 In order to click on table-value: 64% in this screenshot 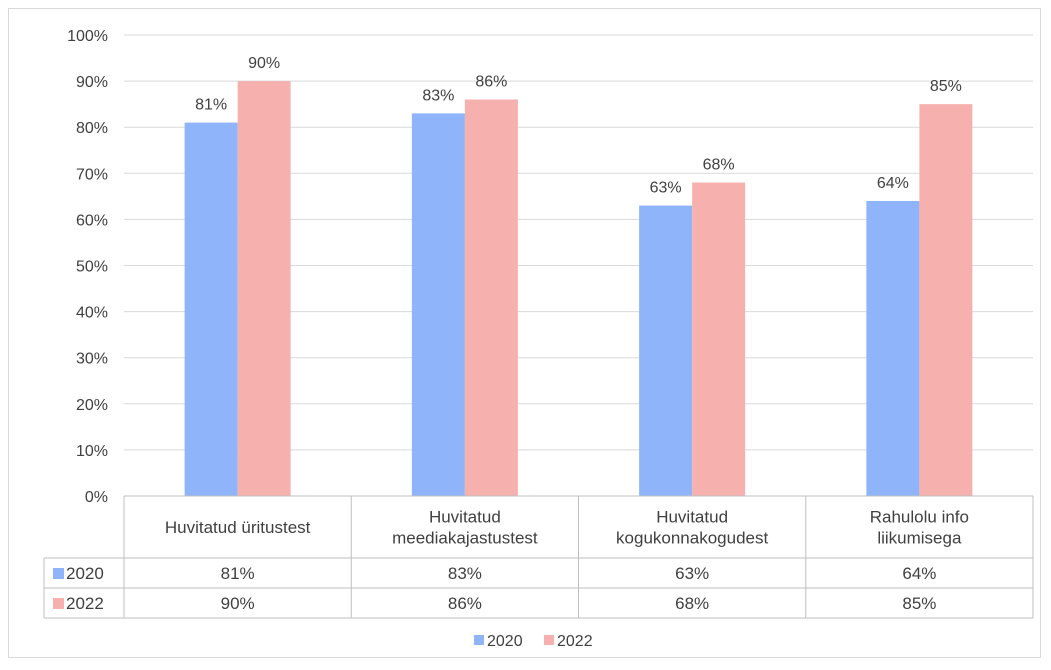, I will do `click(919, 573)`.